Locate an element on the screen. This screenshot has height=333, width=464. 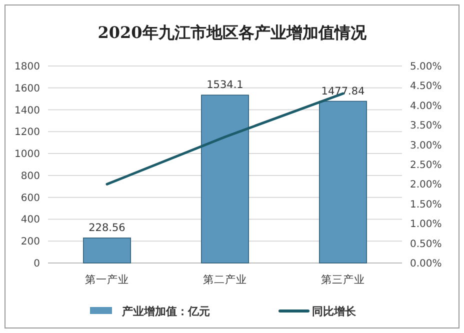
y2-tick-label: 3.50% is located at coordinates (426, 126).